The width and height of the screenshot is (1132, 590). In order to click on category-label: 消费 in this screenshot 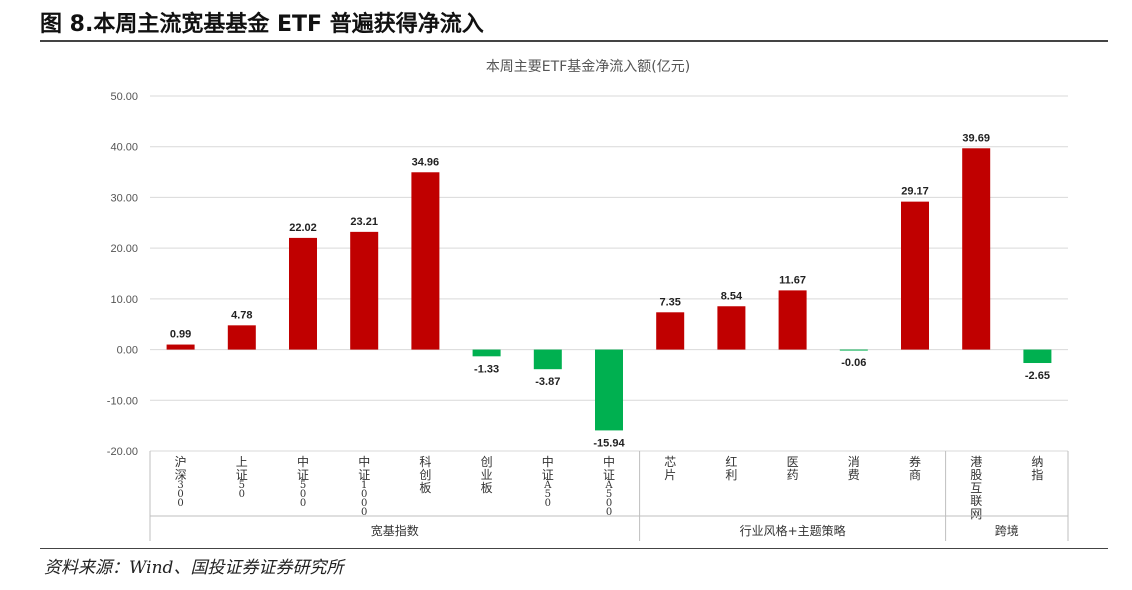, I will do `click(854, 468)`.